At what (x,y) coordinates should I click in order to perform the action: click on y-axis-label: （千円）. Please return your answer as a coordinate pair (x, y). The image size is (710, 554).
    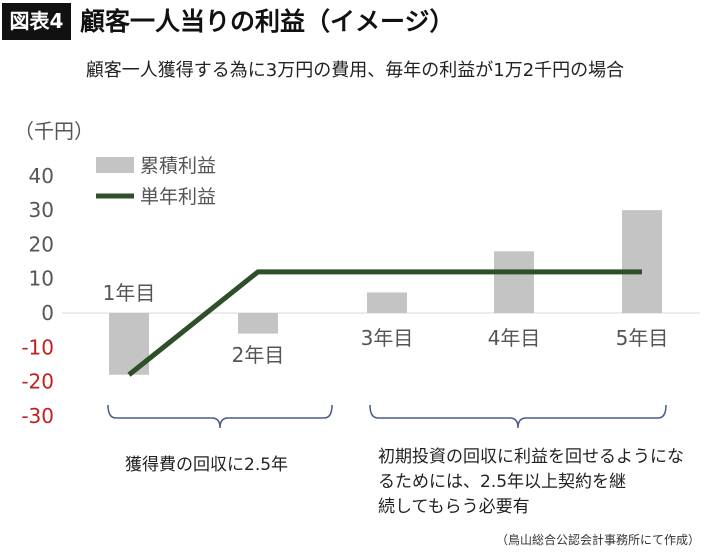
    Looking at the image, I should click on (54, 131).